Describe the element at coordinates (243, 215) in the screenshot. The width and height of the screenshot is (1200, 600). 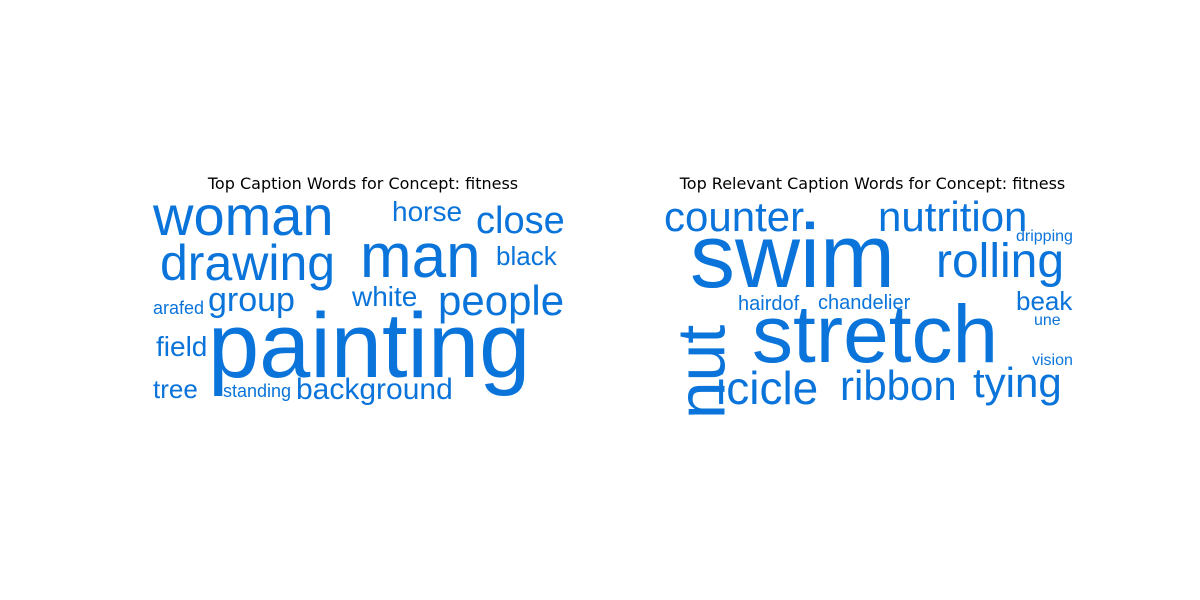
I see `cloud-word: woman` at that location.